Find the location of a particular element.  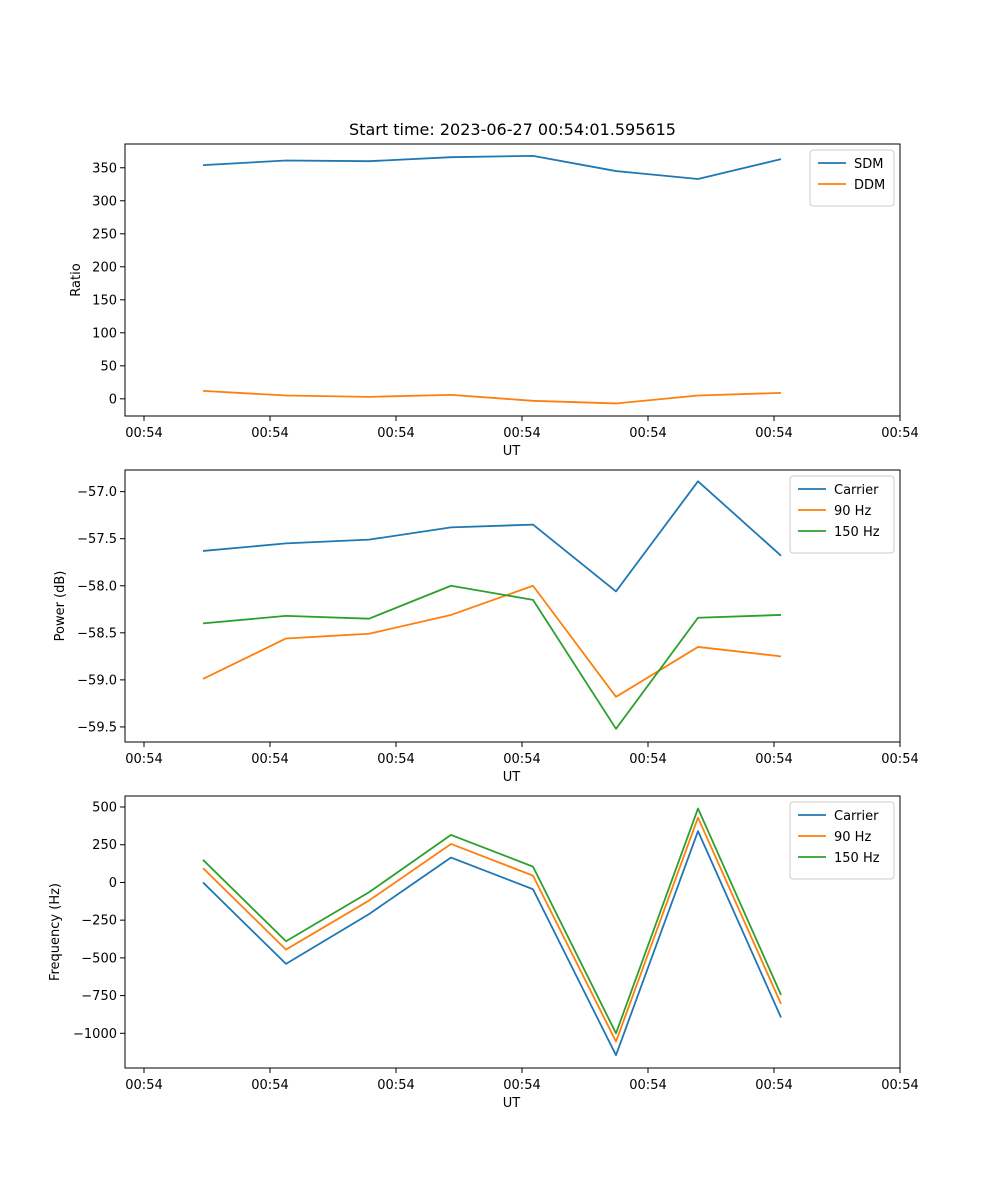

y-tick-label: −58.5 is located at coordinates (97, 633).